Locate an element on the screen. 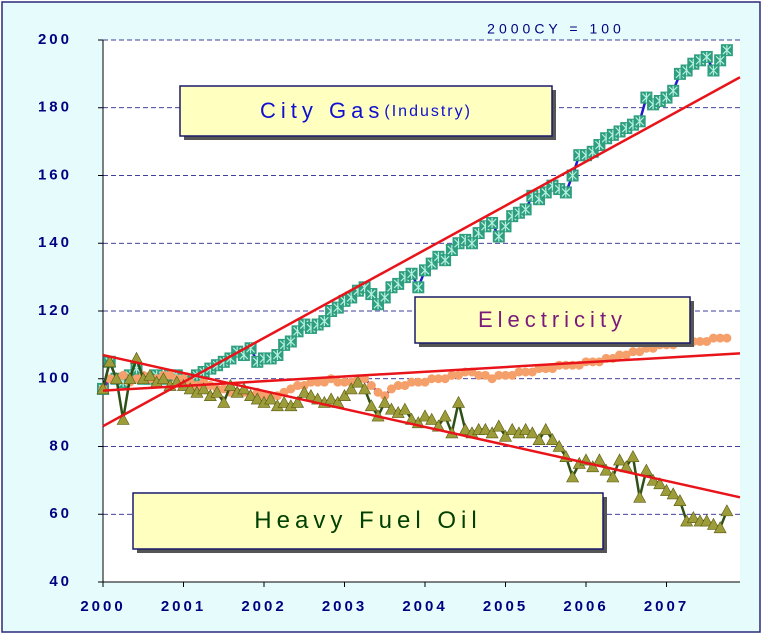 This screenshot has width=763, height=640. y-tick-label: 100 is located at coordinates (55, 378).